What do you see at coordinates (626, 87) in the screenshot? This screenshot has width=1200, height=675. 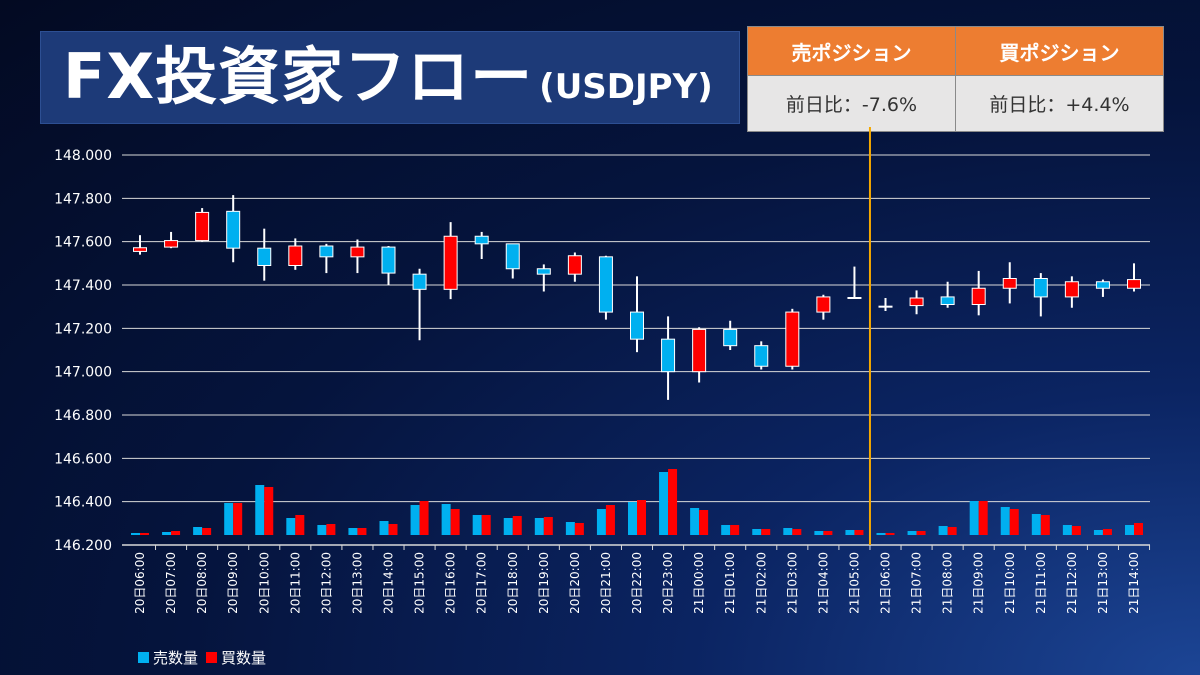 I see `title-sub: (USDJPY)` at bounding box center [626, 87].